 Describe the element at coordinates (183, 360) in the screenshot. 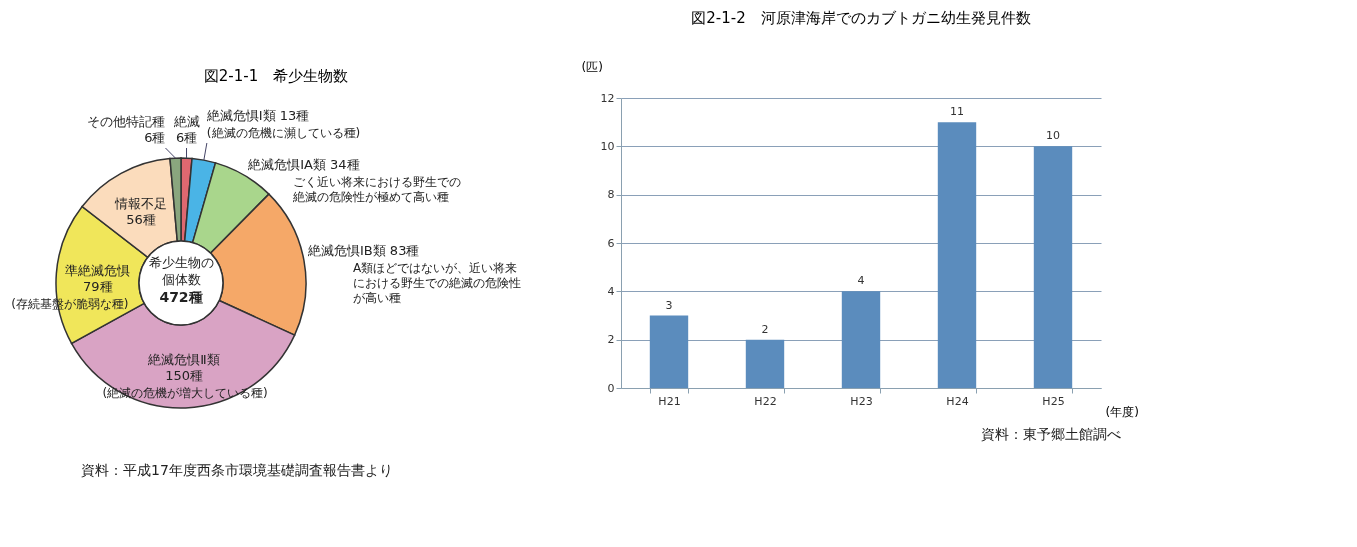

I see `slice-label: 絶滅危惧Ⅱ類` at that location.